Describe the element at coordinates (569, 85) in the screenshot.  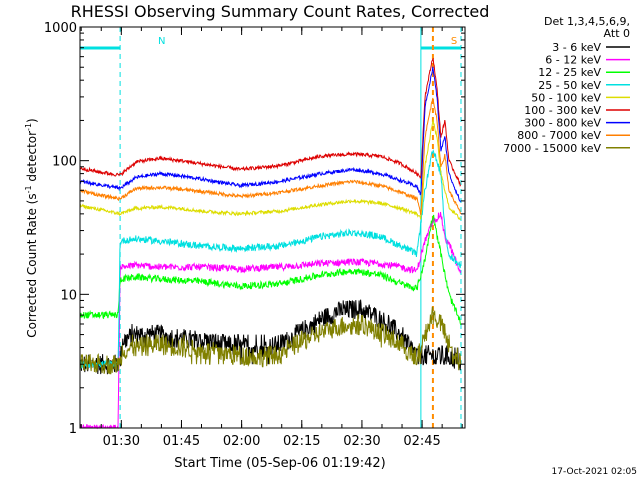
I see `legend-label-3: 25 - 50 keV` at that location.